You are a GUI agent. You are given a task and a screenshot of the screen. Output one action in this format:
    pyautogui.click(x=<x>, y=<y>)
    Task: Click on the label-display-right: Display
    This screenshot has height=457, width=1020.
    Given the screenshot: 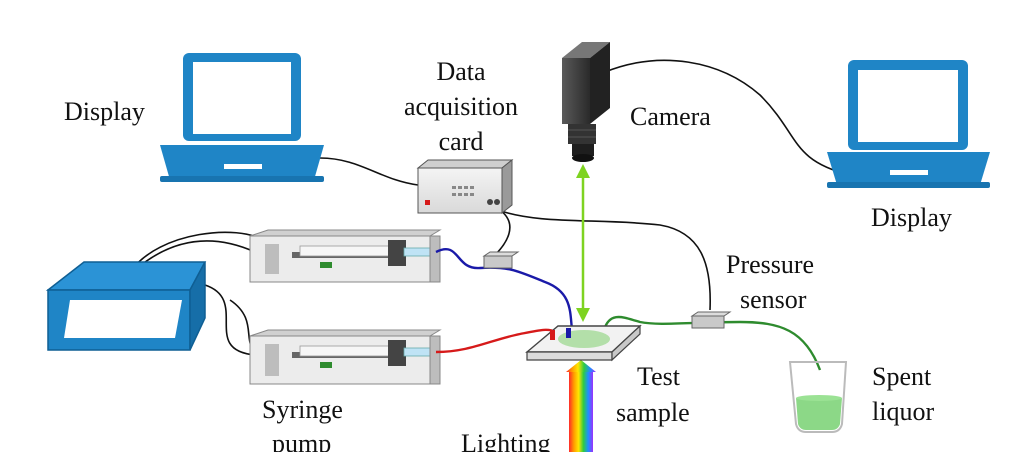 What is the action you would take?
    pyautogui.click(x=911, y=217)
    